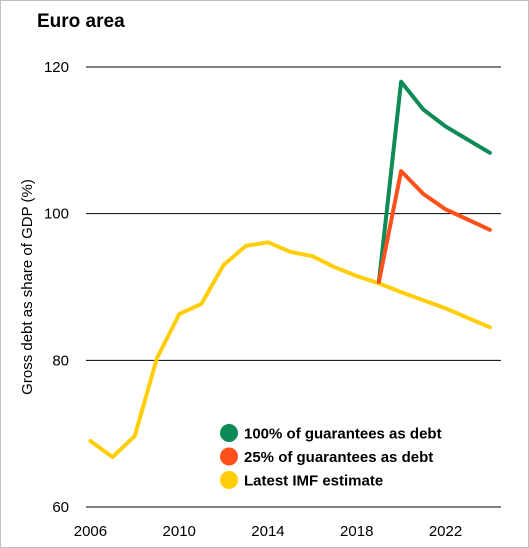 This screenshot has width=529, height=548. Describe the element at coordinates (313, 481) in the screenshot. I see `legend-label-3: Latest IMF estimate` at that location.